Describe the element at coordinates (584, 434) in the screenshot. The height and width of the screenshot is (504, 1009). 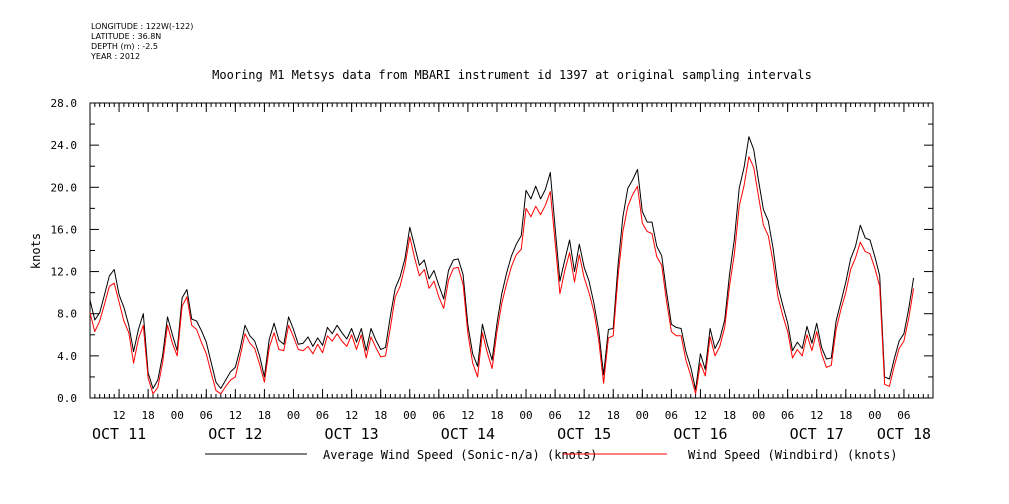
I see `x-day-label: OCT 15` at that location.